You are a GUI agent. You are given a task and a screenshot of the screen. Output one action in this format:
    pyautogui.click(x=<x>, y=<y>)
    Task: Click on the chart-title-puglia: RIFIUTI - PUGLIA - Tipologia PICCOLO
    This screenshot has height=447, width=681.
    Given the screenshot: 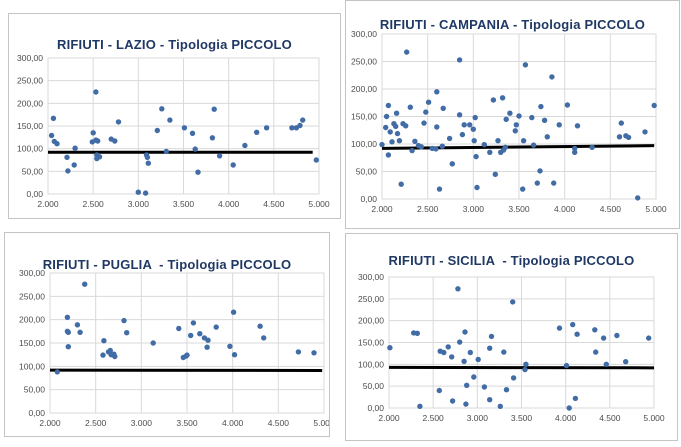 What is the action you would take?
    pyautogui.click(x=167, y=264)
    